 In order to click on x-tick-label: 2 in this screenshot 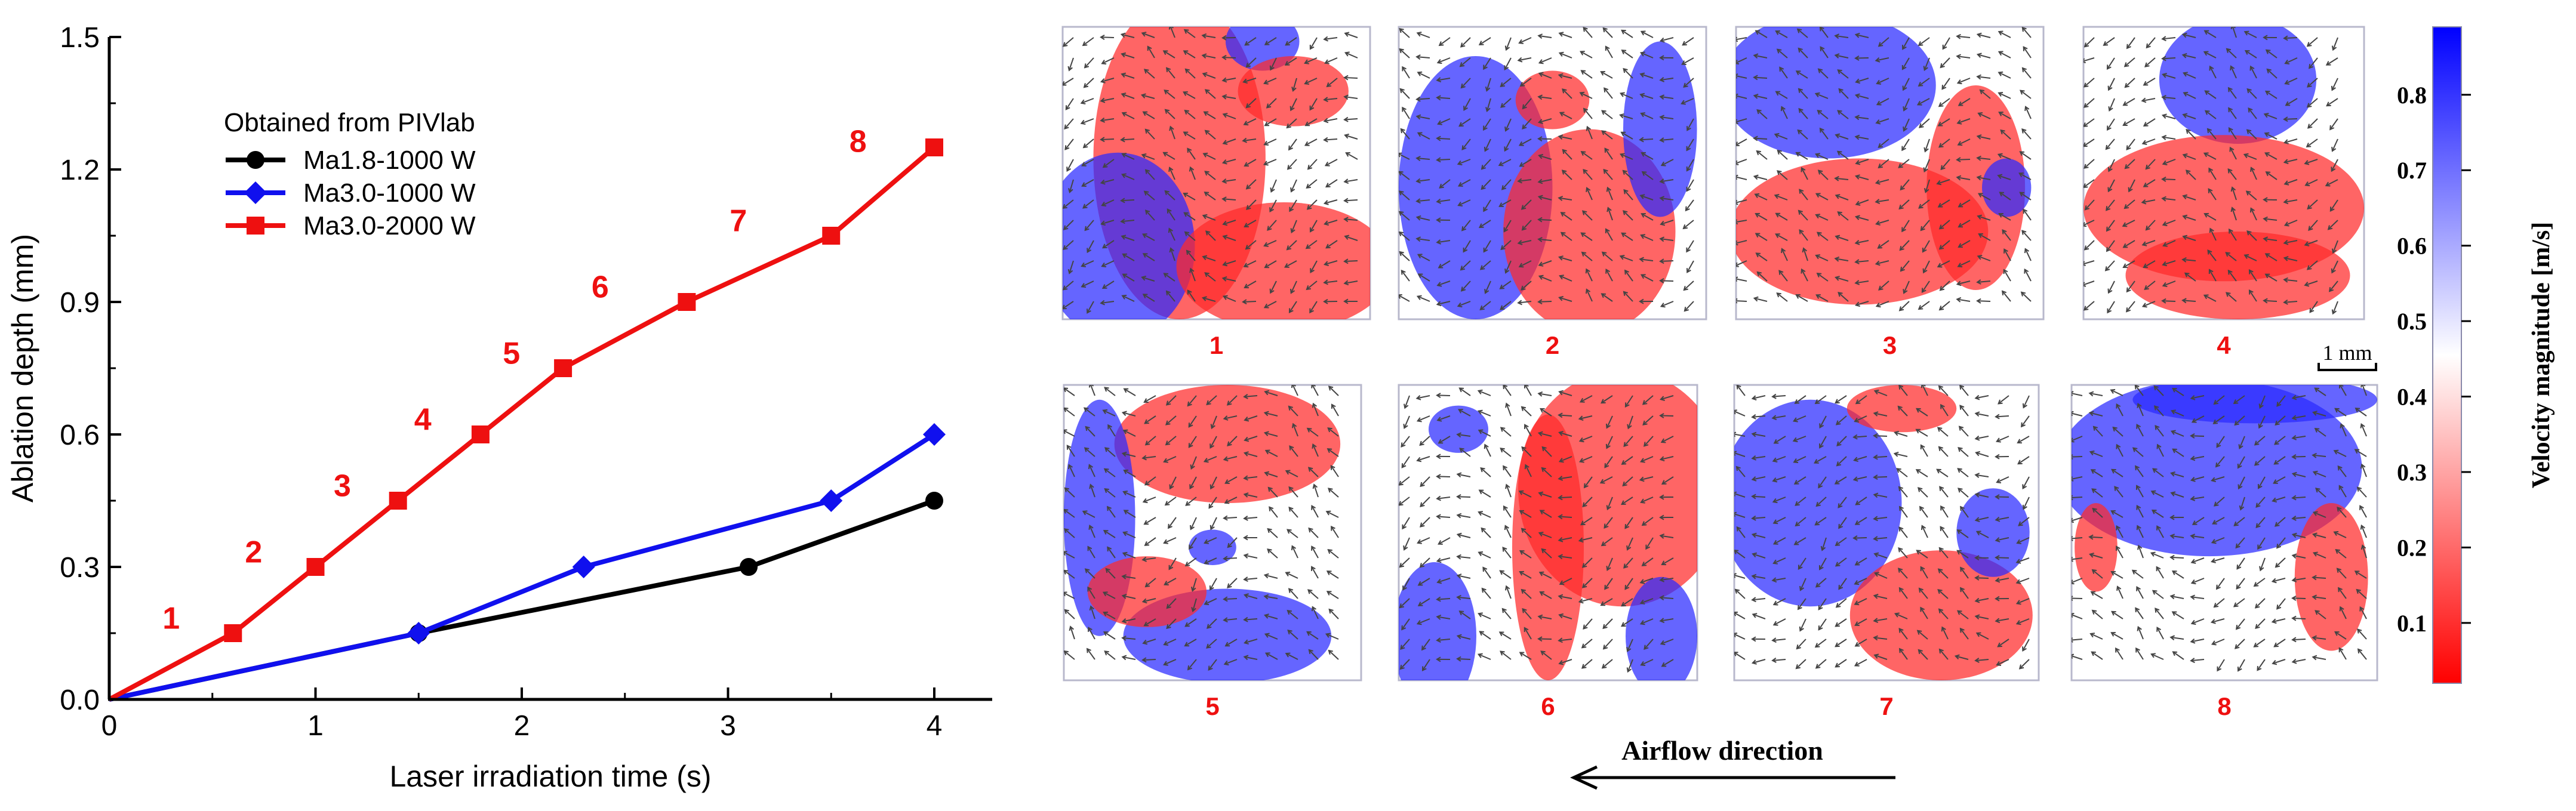, I will do `click(522, 726)`.